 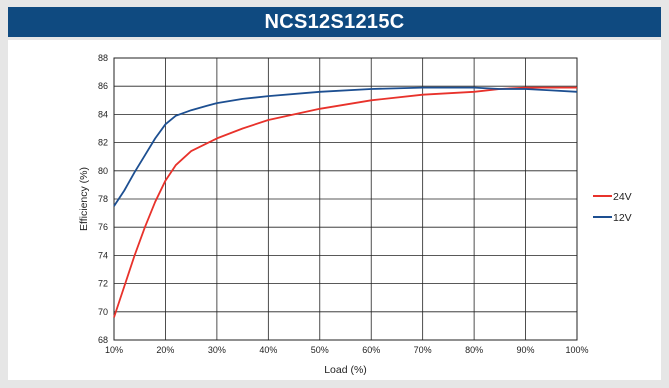 What do you see at coordinates (114, 350) in the screenshot?
I see `x-tick-label: 10%` at bounding box center [114, 350].